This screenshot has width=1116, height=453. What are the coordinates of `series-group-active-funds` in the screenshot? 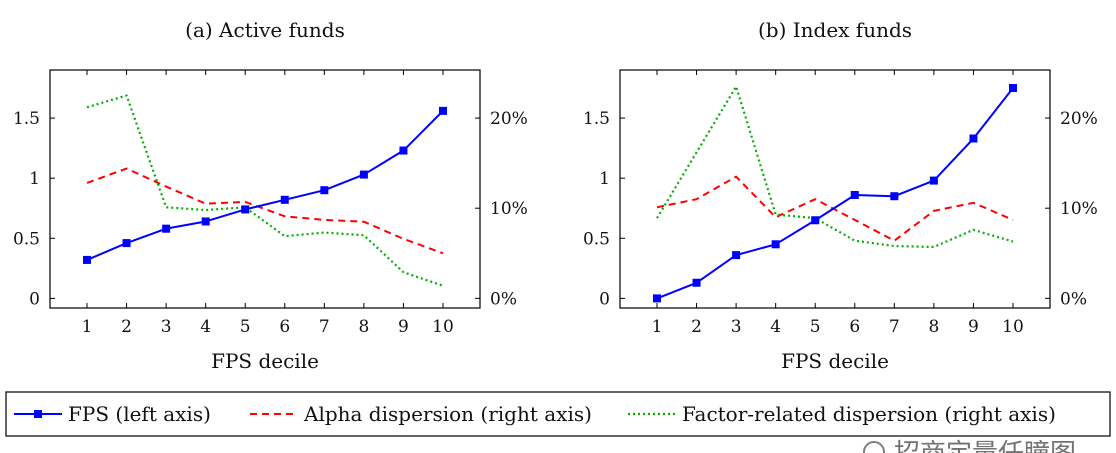 It's located at (265, 190).